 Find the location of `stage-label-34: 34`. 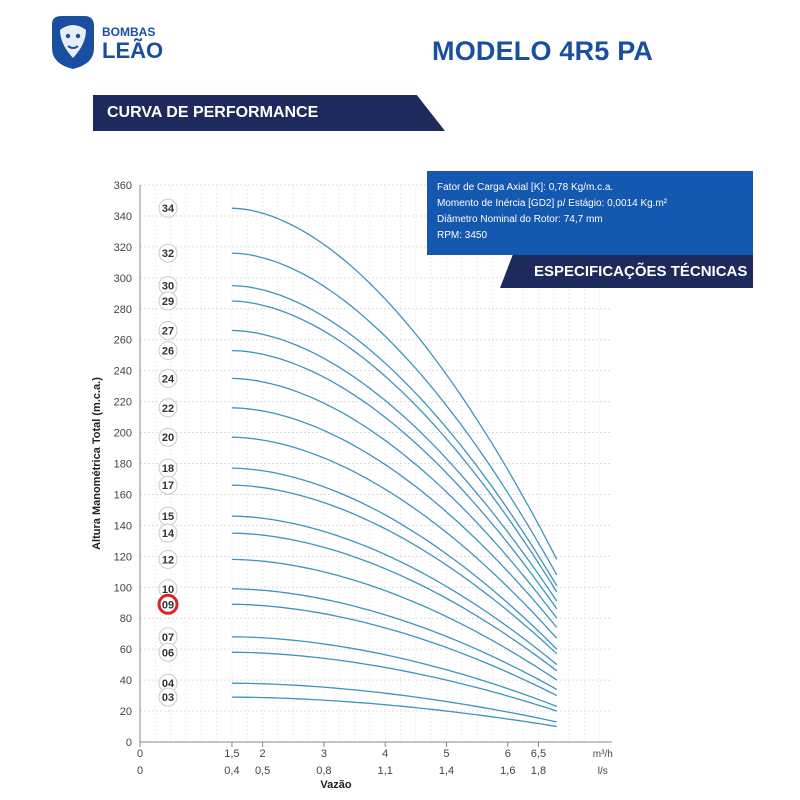

stage-label-34: 34 is located at coordinates (168, 209).